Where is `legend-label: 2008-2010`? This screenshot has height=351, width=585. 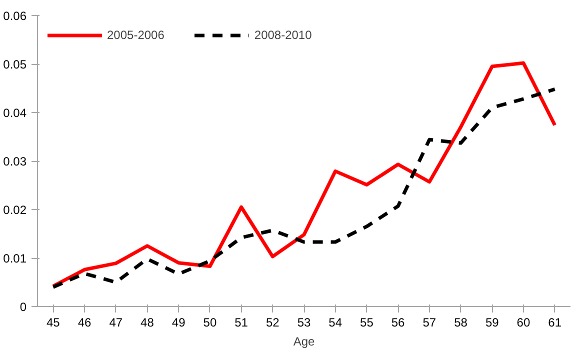 legend-label: 2008-2010 is located at coordinates (283, 35).